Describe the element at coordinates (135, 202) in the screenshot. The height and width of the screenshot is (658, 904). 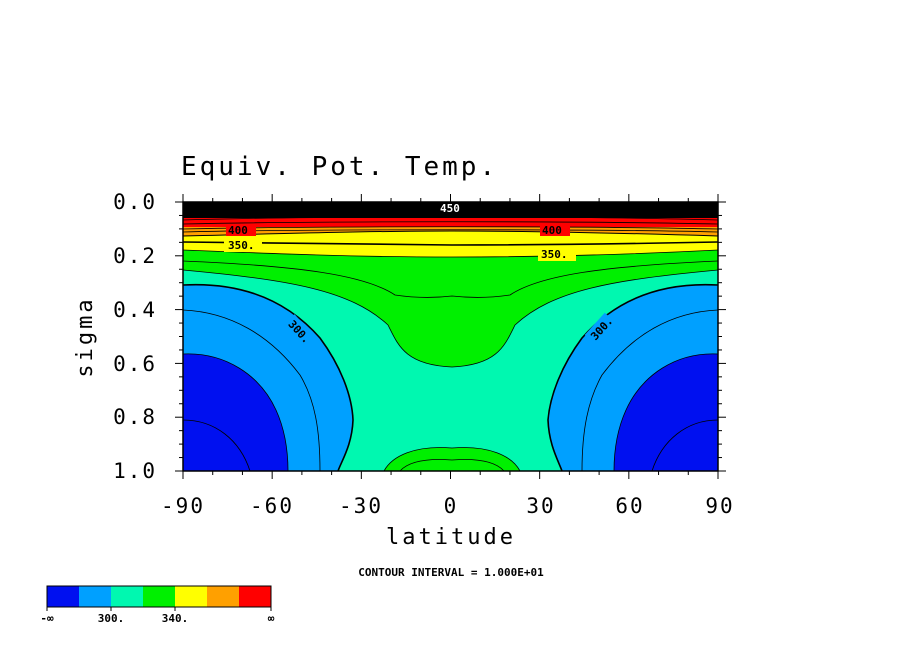
I see `y-tick-label: 0.0` at that location.